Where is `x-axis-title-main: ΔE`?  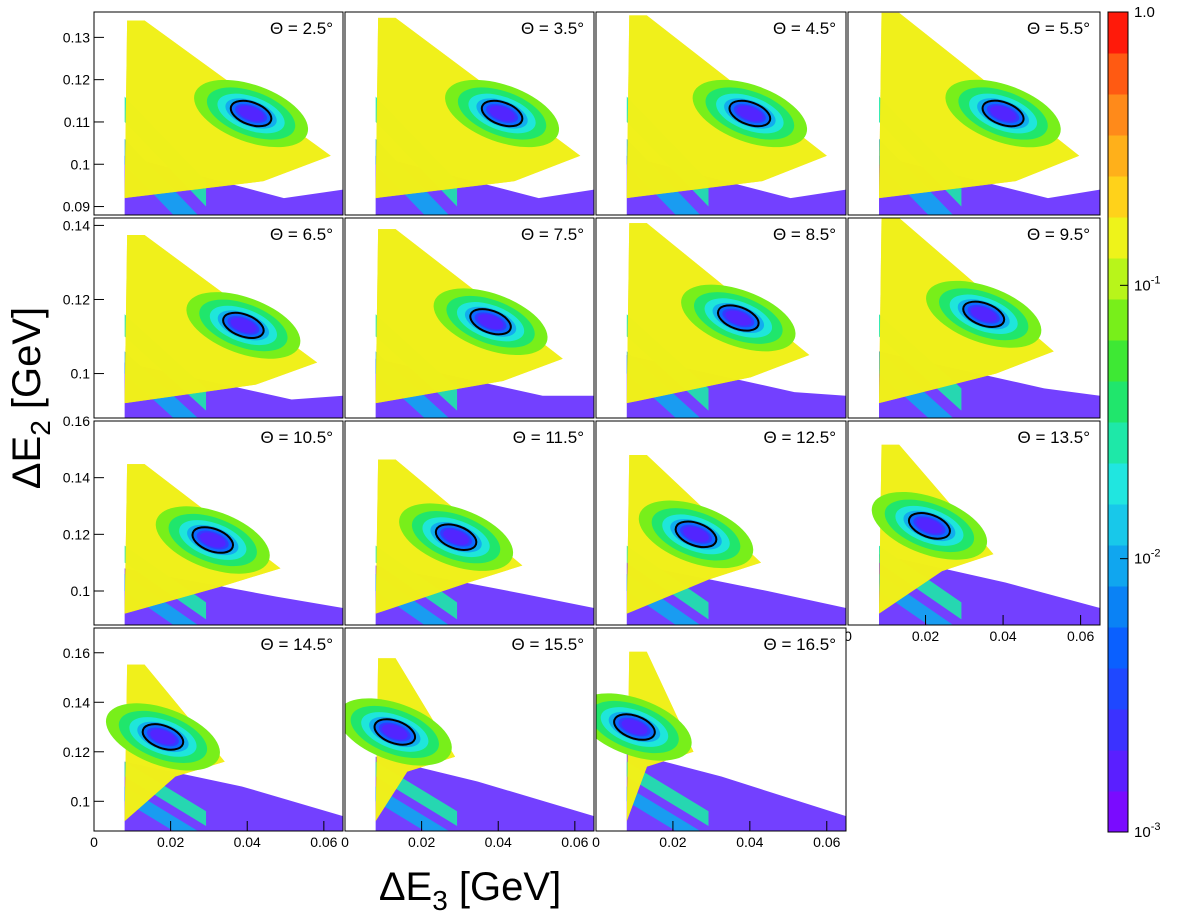 x-axis-title-main: ΔE is located at coordinates (405, 887).